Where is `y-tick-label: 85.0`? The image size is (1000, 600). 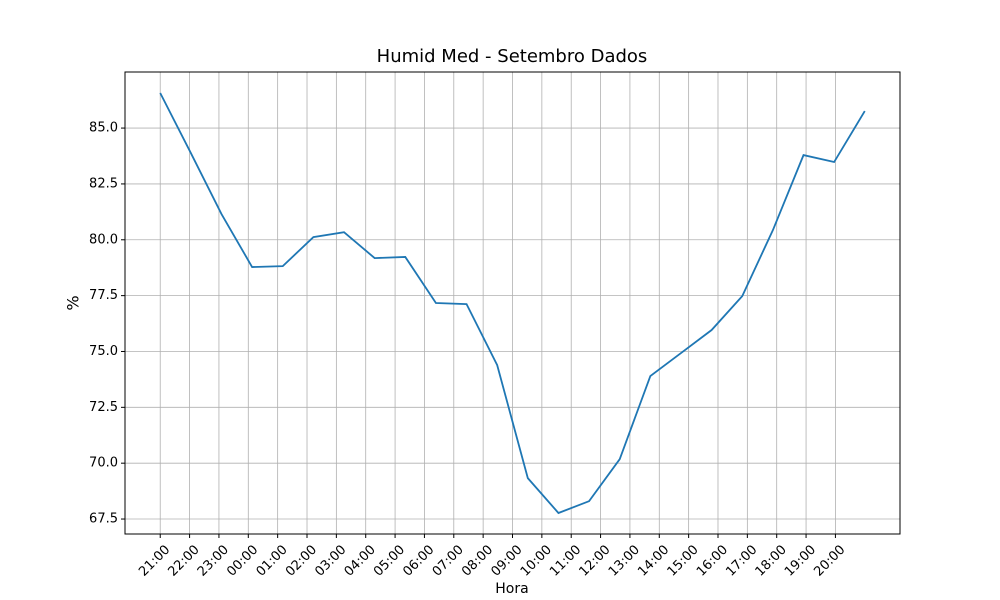 y-tick-label: 85.0 is located at coordinates (103, 128).